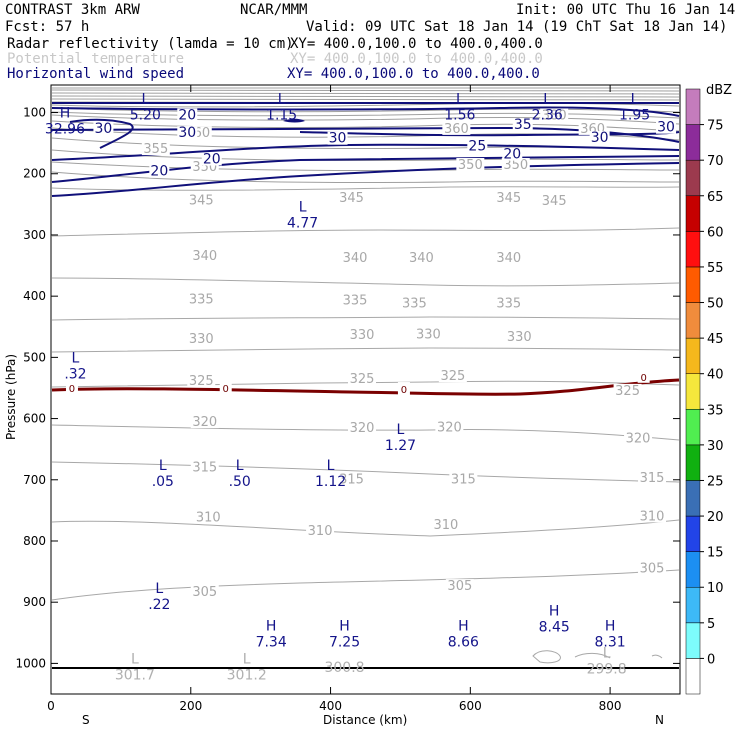  Describe the element at coordinates (34, 602) in the screenshot. I see `y-tick-label: 900` at that location.